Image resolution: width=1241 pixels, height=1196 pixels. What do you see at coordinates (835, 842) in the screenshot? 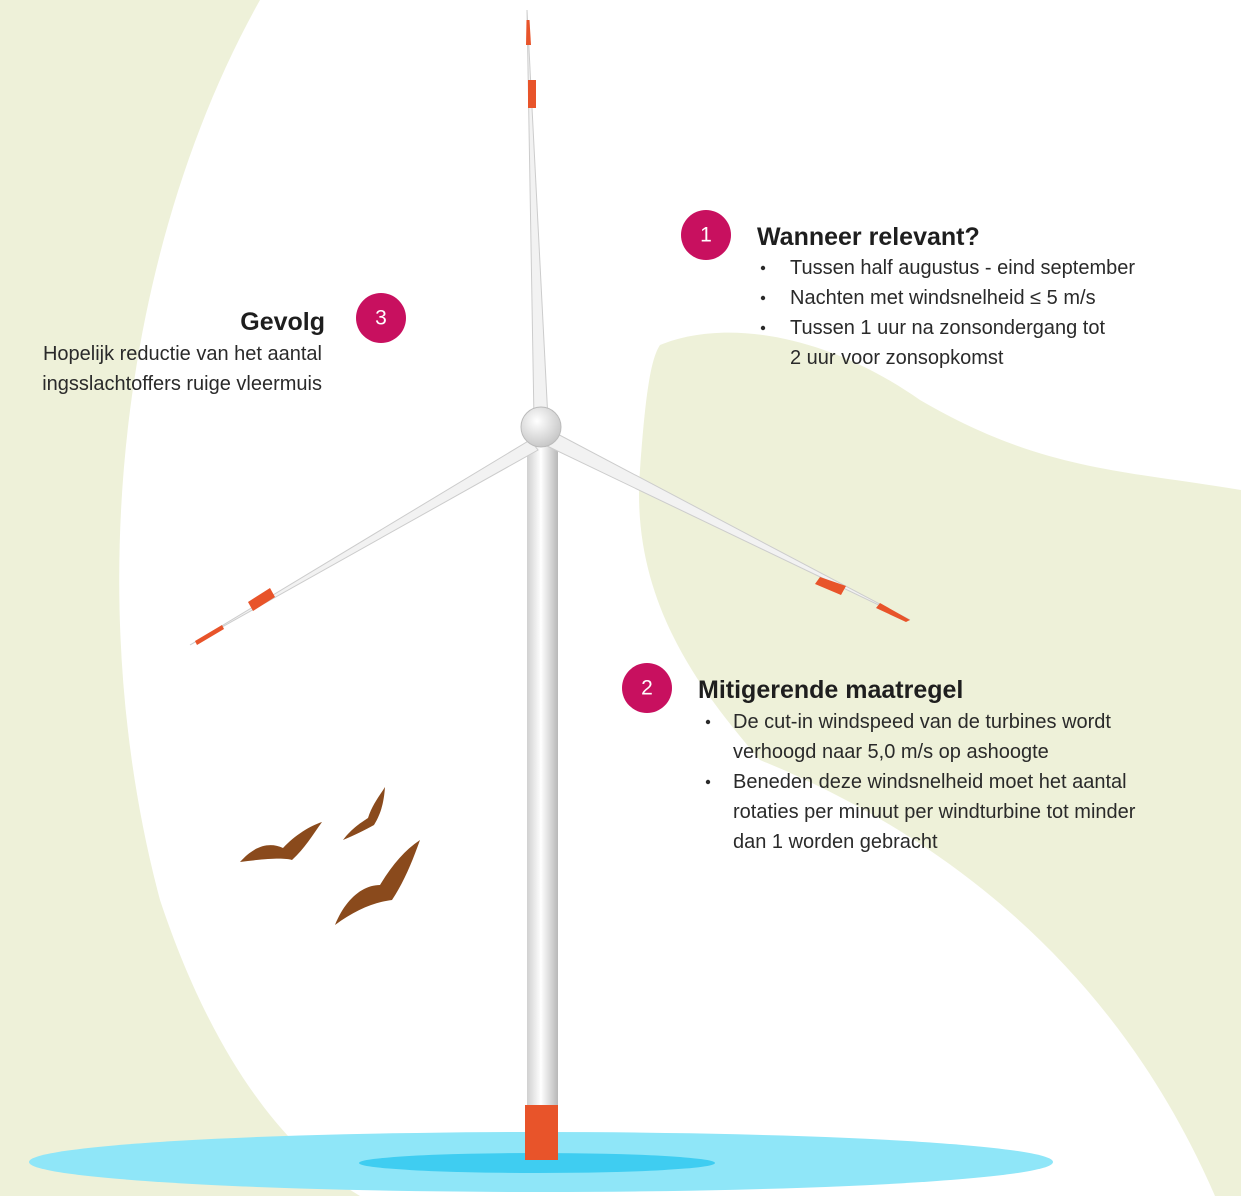
I see `bullet-text: dan 1 worden gebracht` at bounding box center [835, 842].